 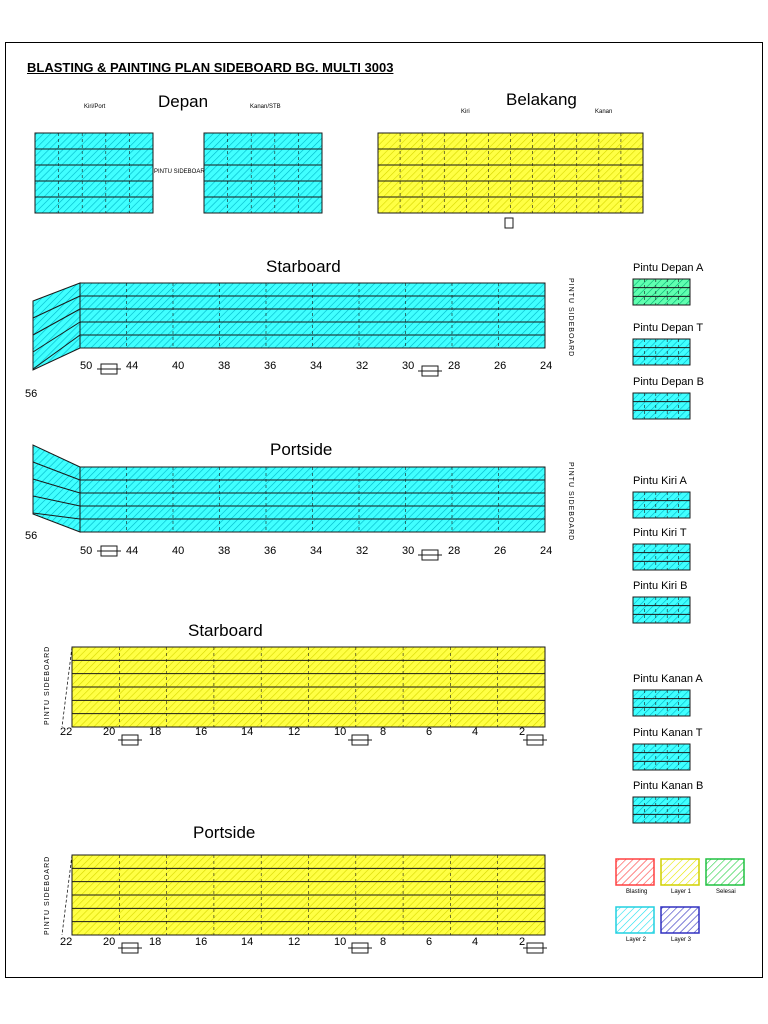 What do you see at coordinates (660, 533) in the screenshot?
I see `door-label: Pintu Kiri T` at bounding box center [660, 533].